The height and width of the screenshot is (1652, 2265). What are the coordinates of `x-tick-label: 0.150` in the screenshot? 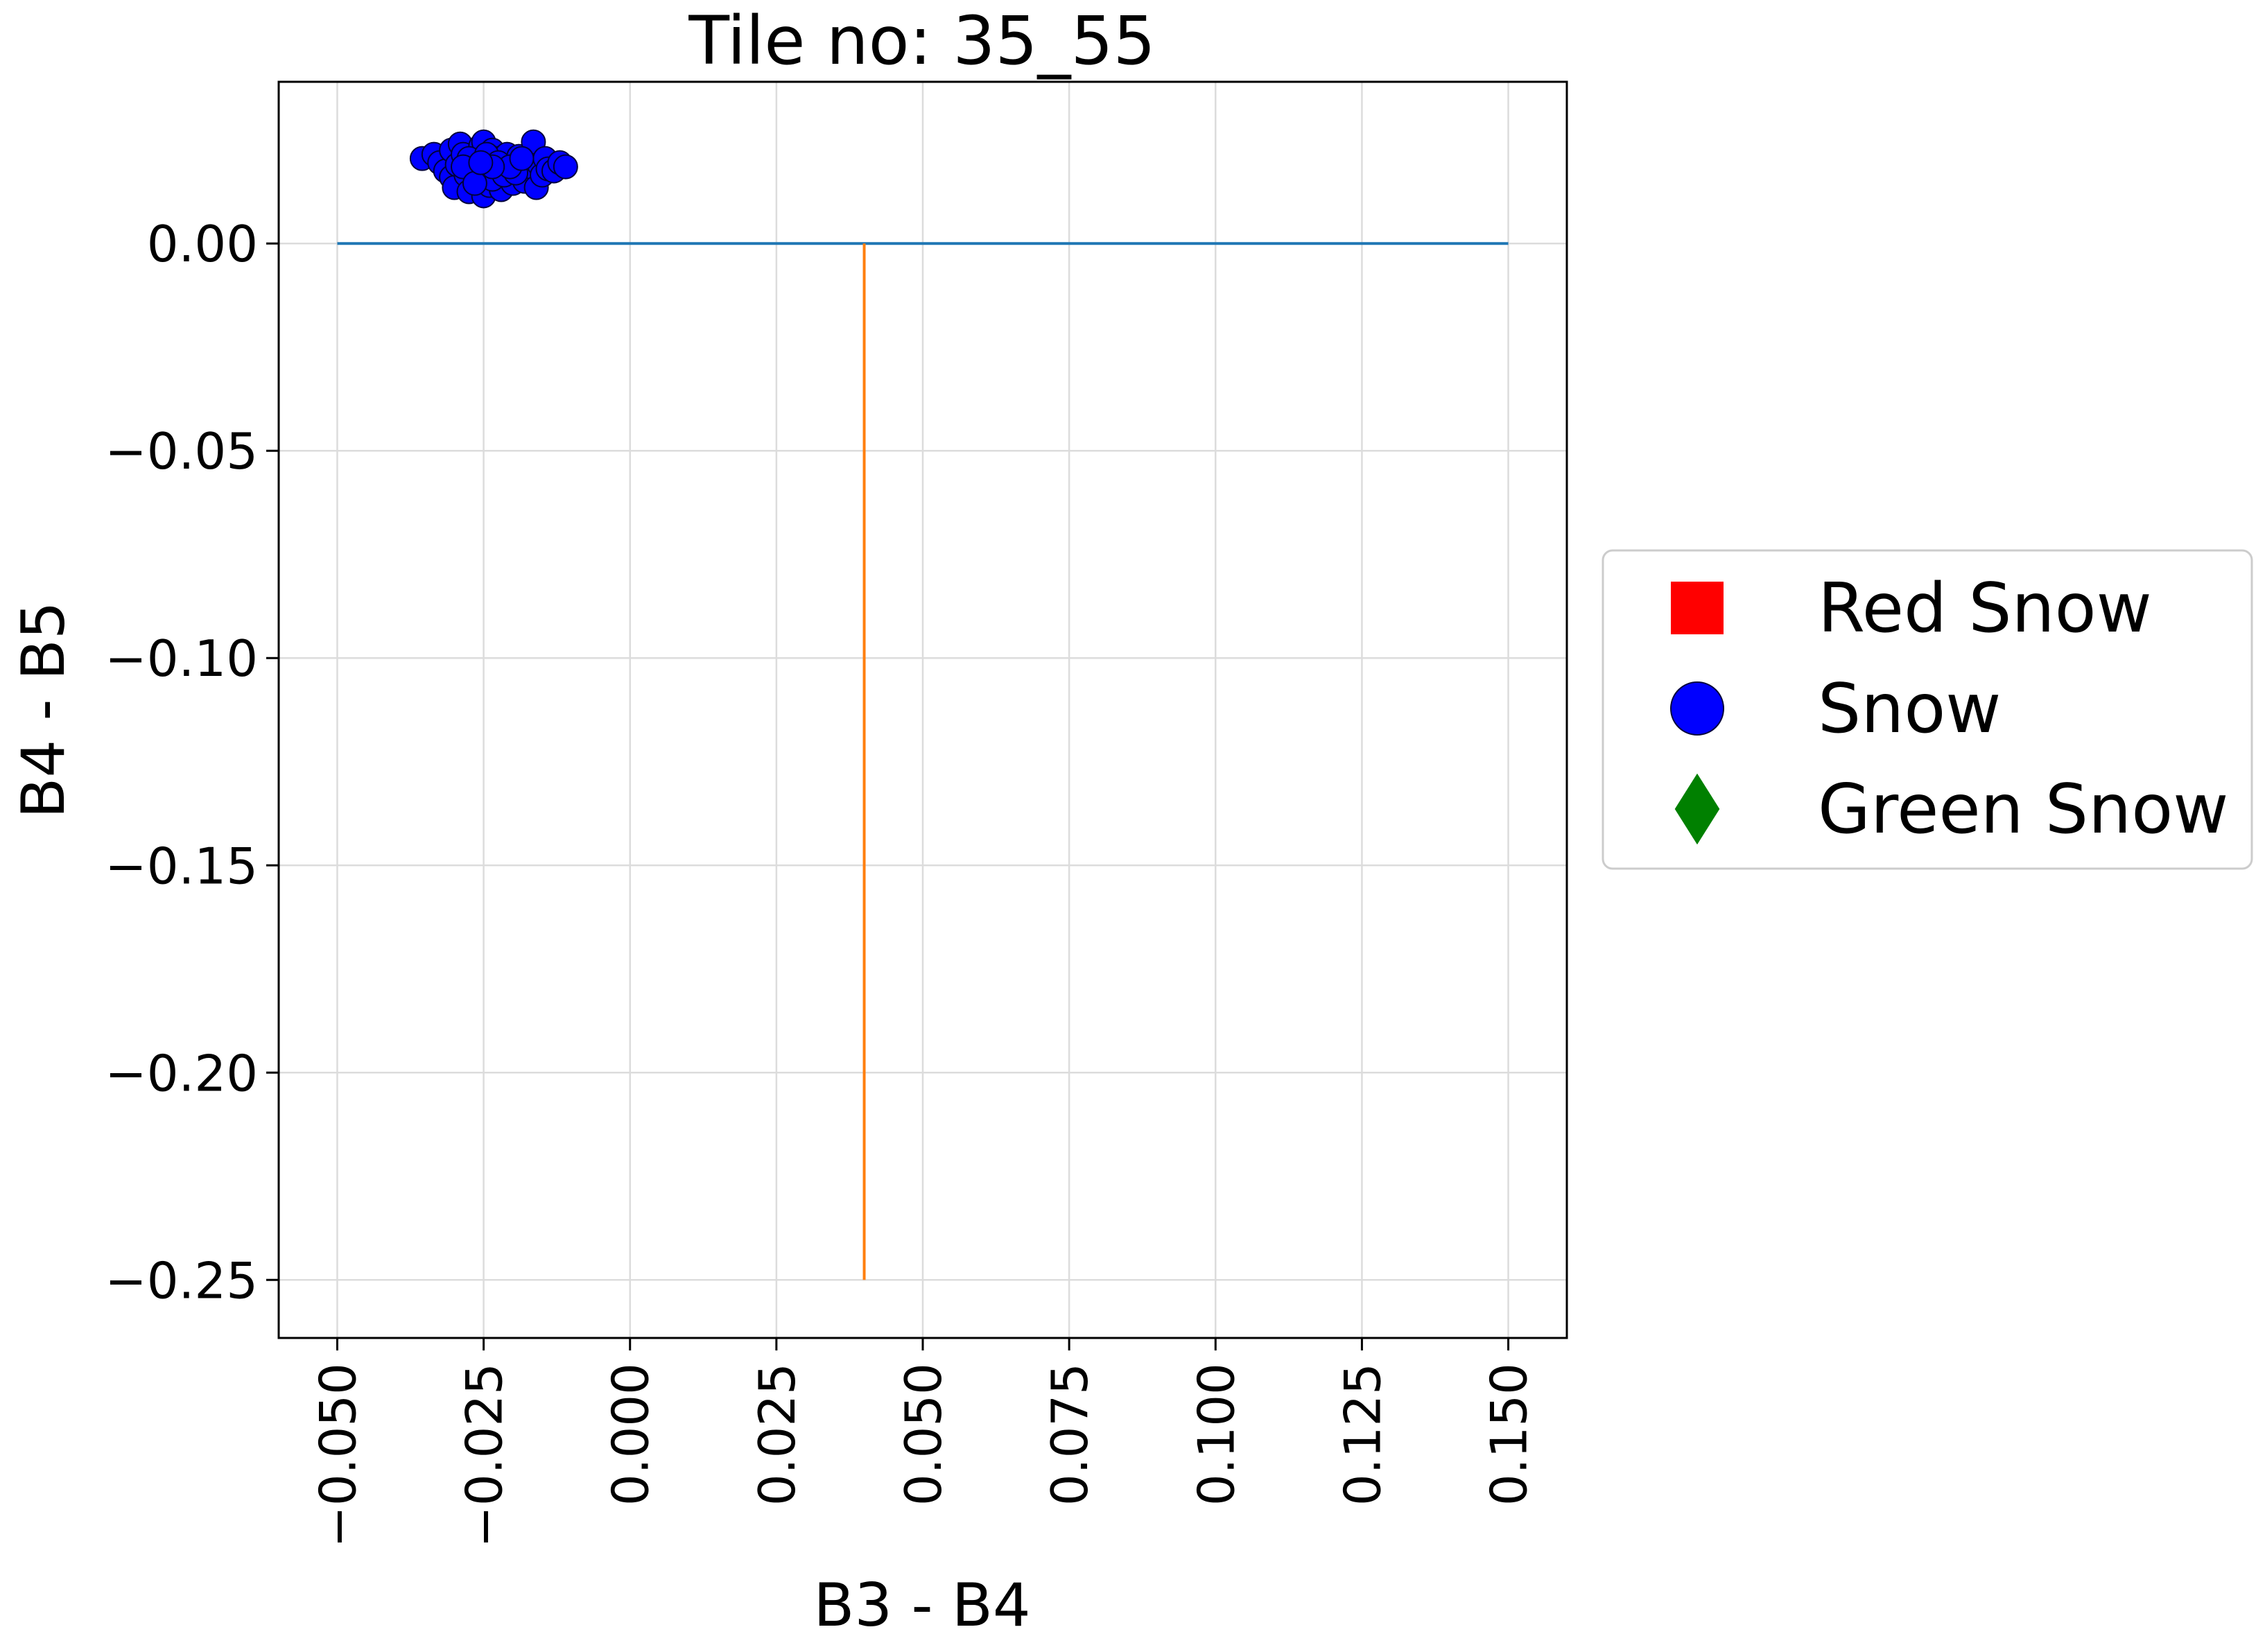 It's located at (1509, 1434).